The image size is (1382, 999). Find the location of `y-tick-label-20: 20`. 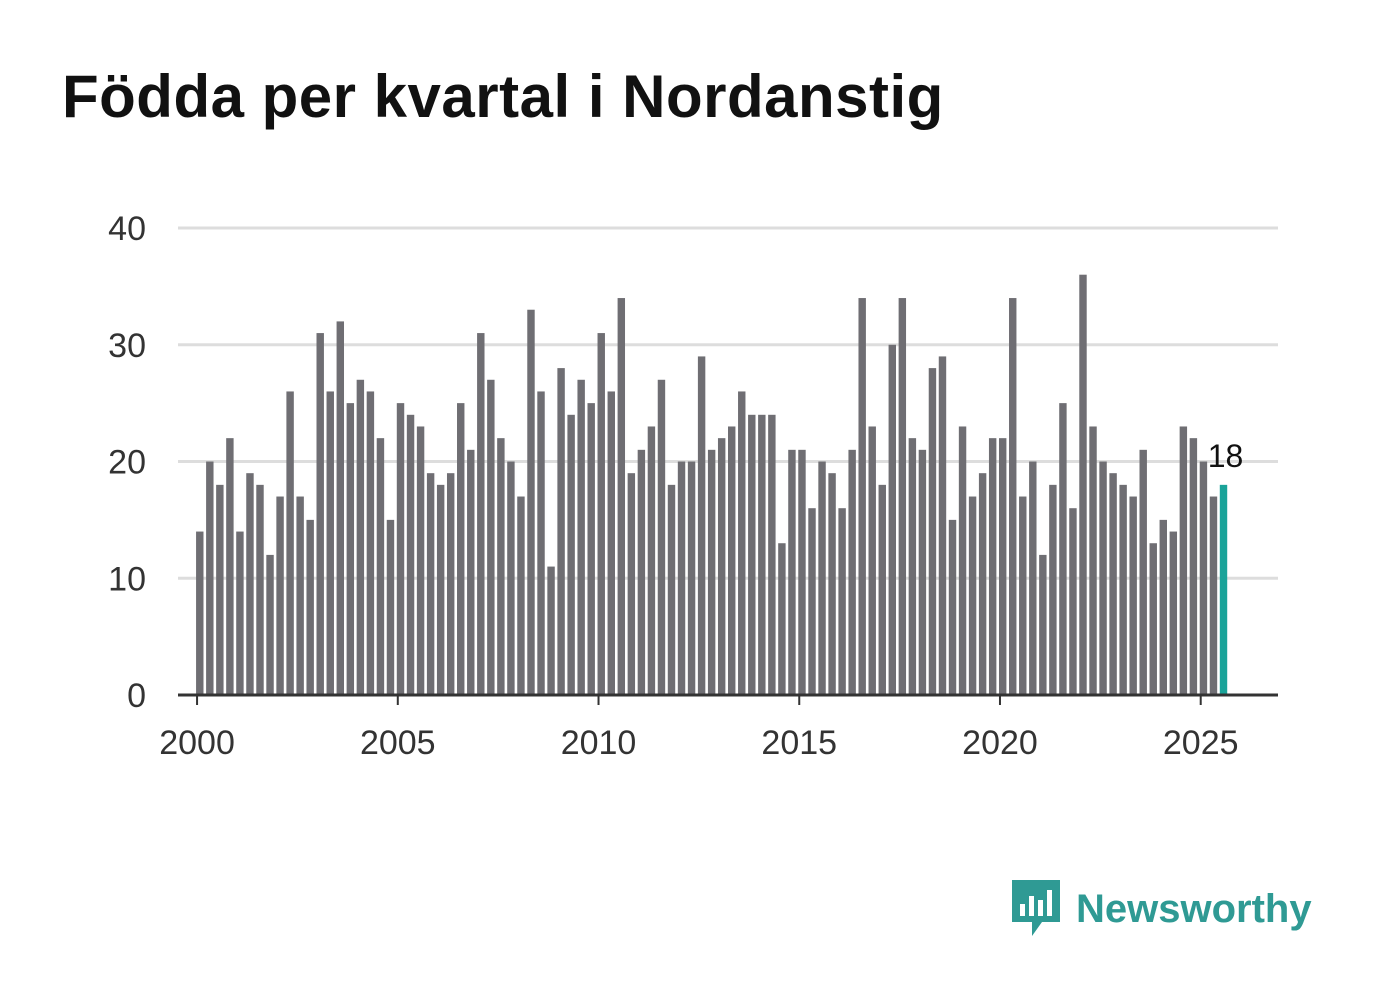

y-tick-label-20: 20 is located at coordinates (127, 463).